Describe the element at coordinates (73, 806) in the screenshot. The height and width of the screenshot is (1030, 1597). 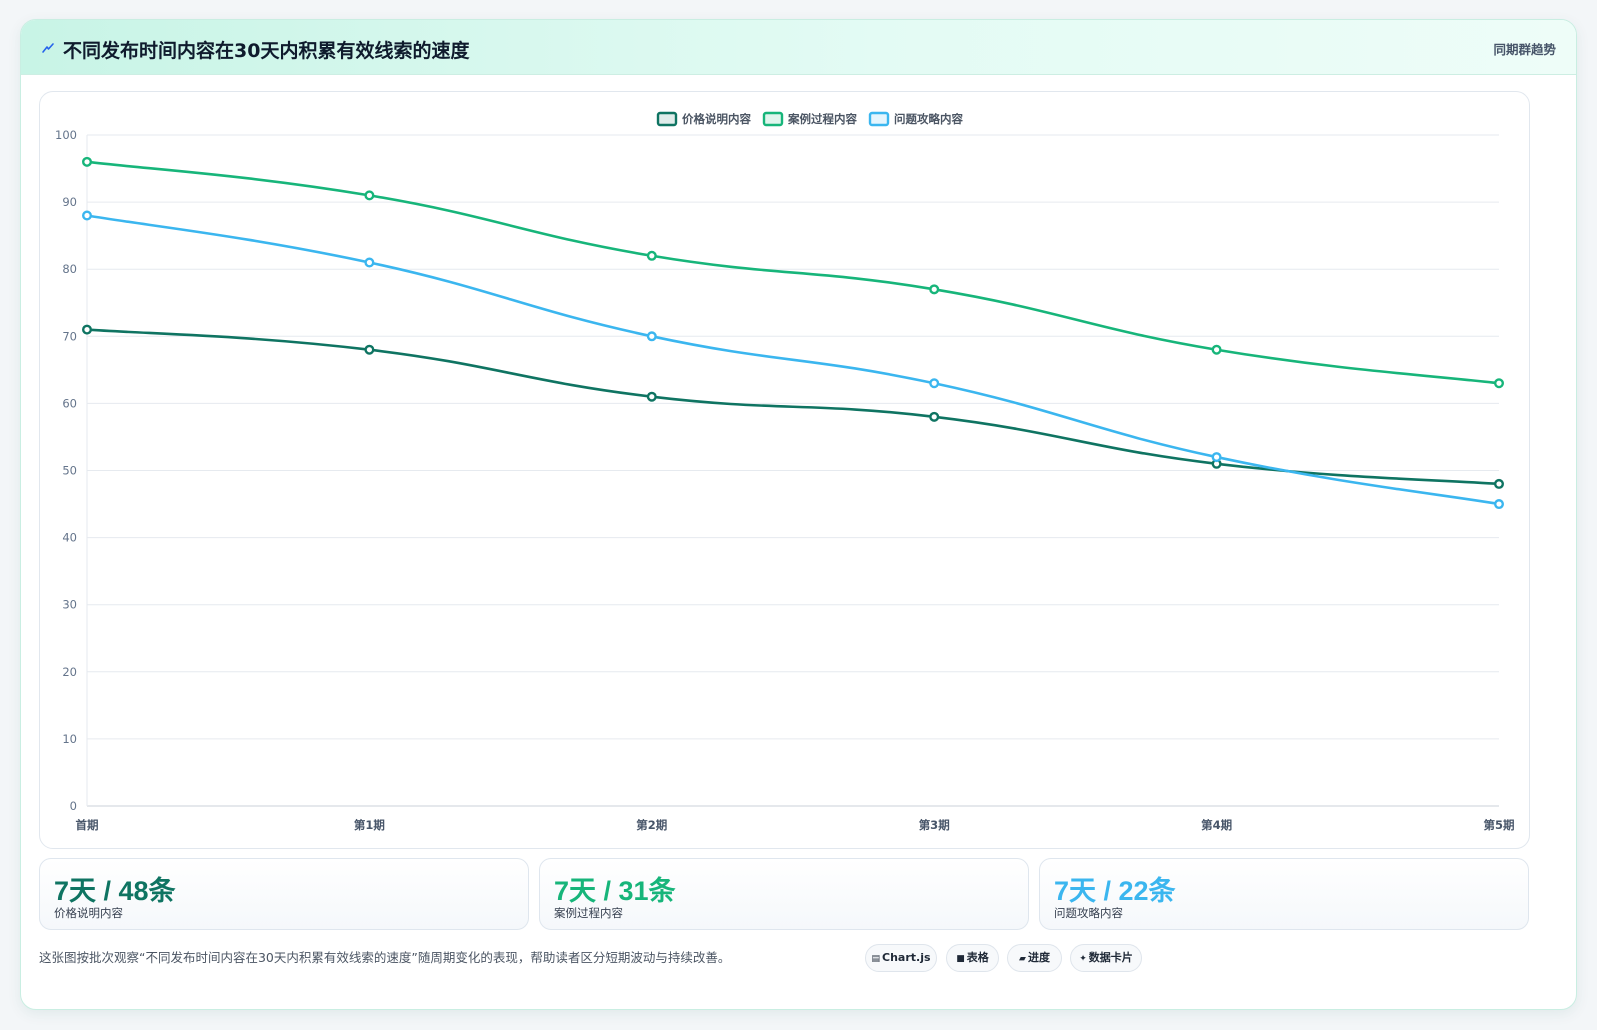
I see `y-tick-label: 0` at that location.